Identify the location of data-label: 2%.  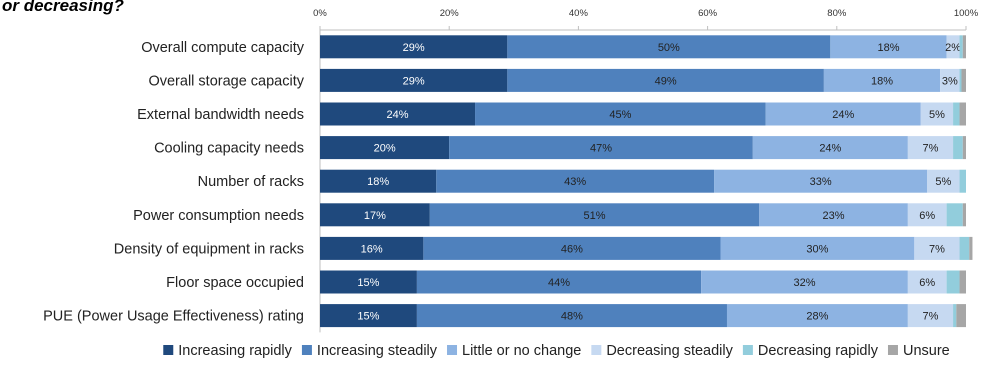
(953, 48).